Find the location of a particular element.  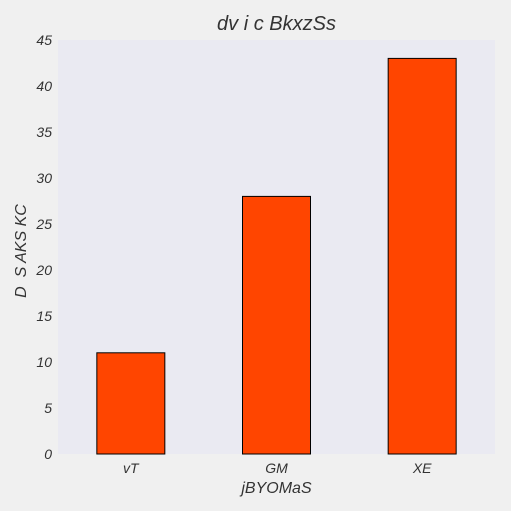

x-axis-ticks: vT GM XE is located at coordinates (277, 468).